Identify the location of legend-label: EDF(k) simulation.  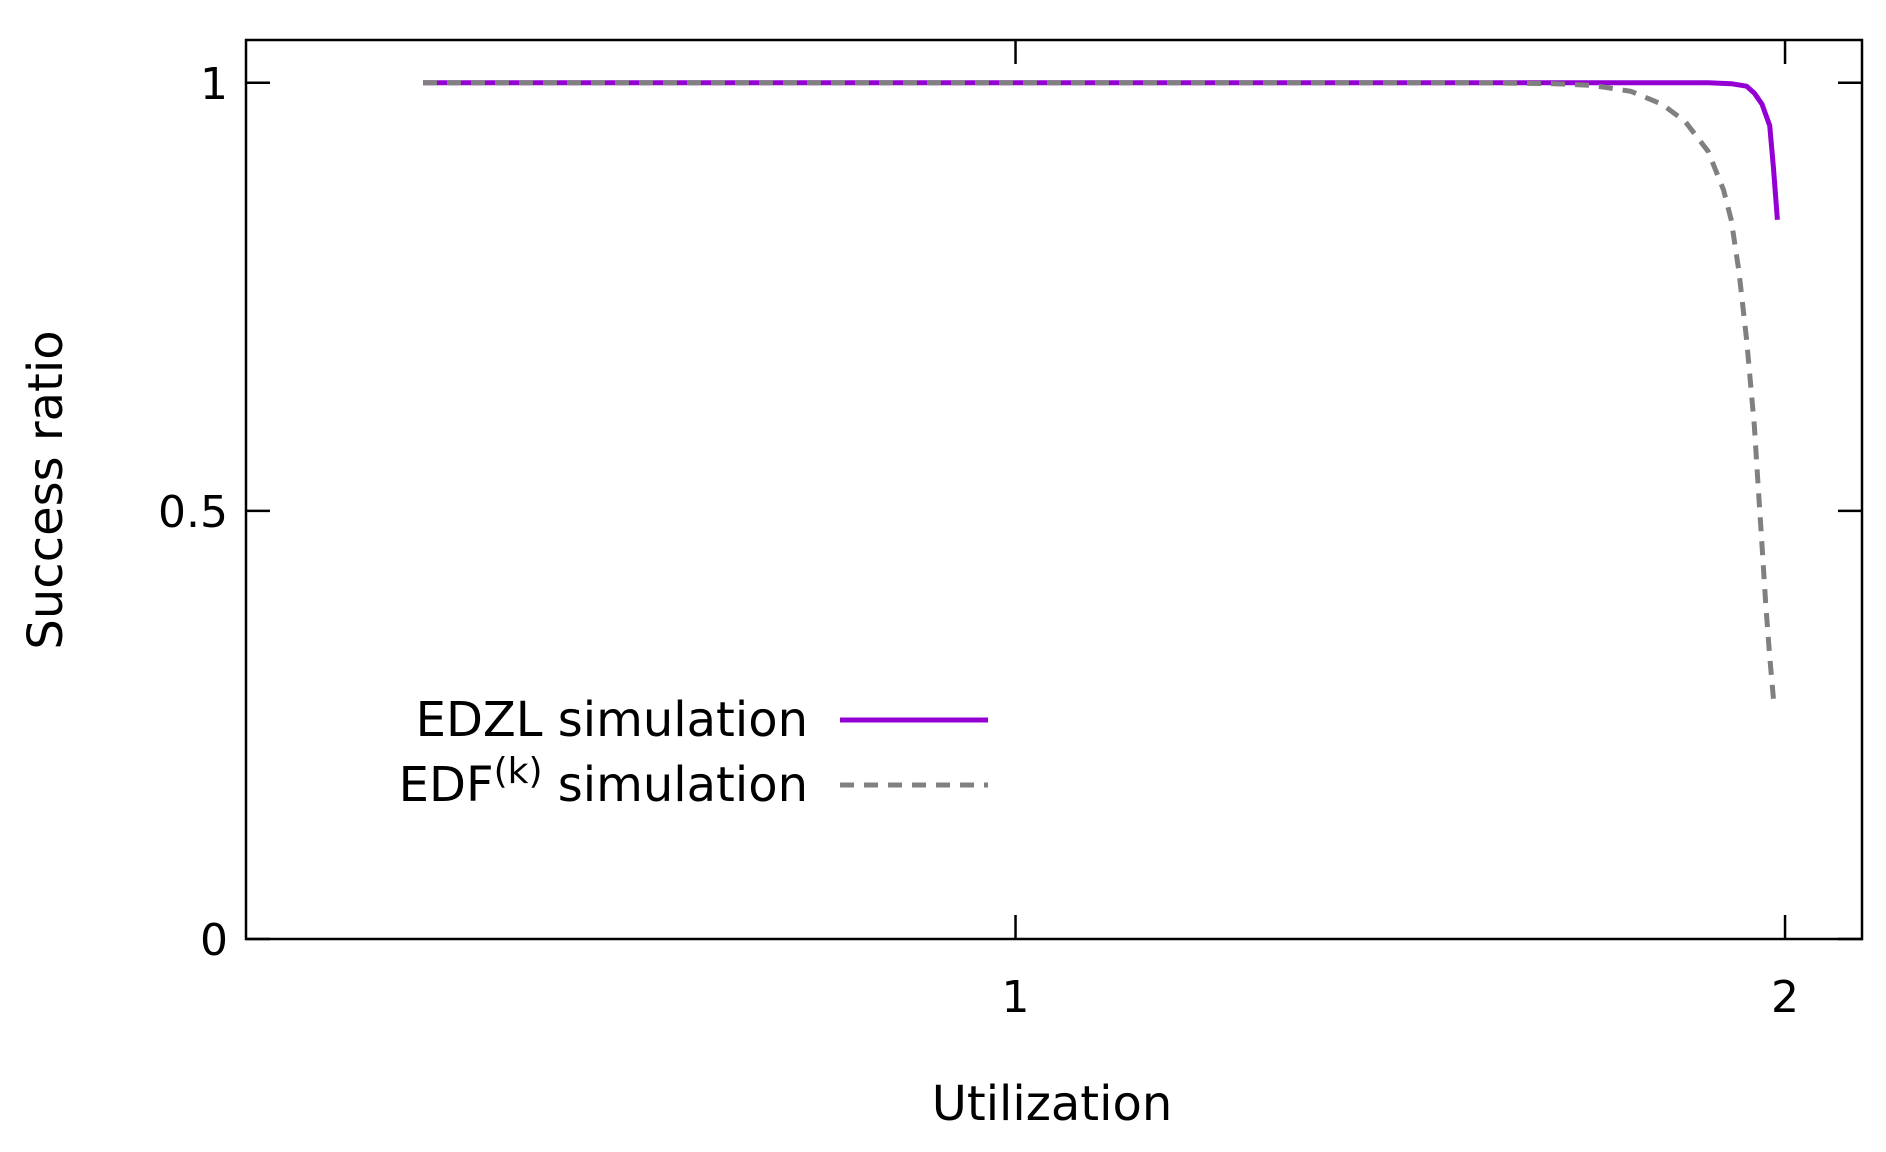
(603, 782).